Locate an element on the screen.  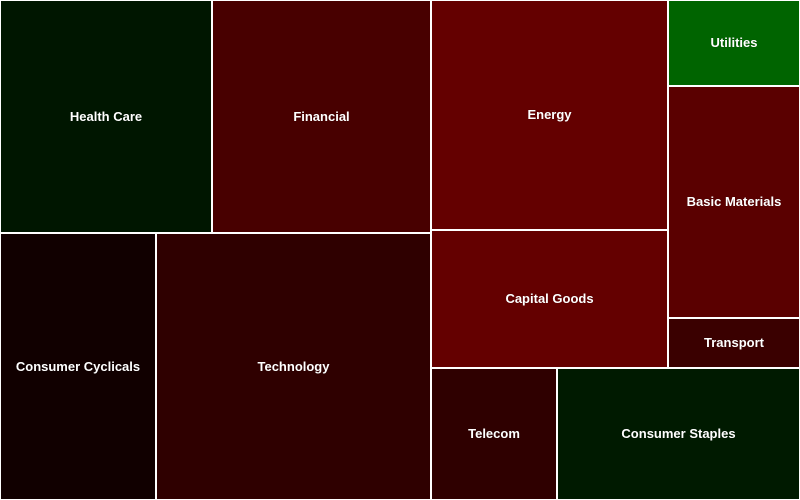
tile-telecom: Telecom is located at coordinates (494, 434).